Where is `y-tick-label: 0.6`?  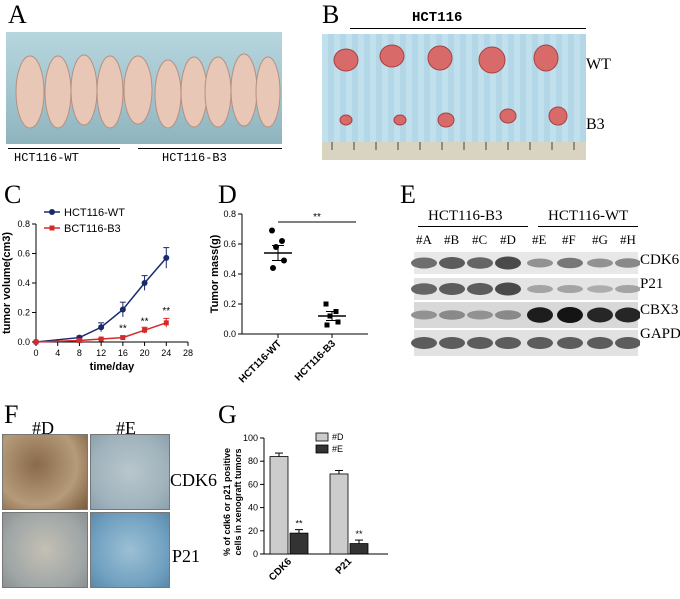 y-tick-label: 0.6 is located at coordinates (23, 254).